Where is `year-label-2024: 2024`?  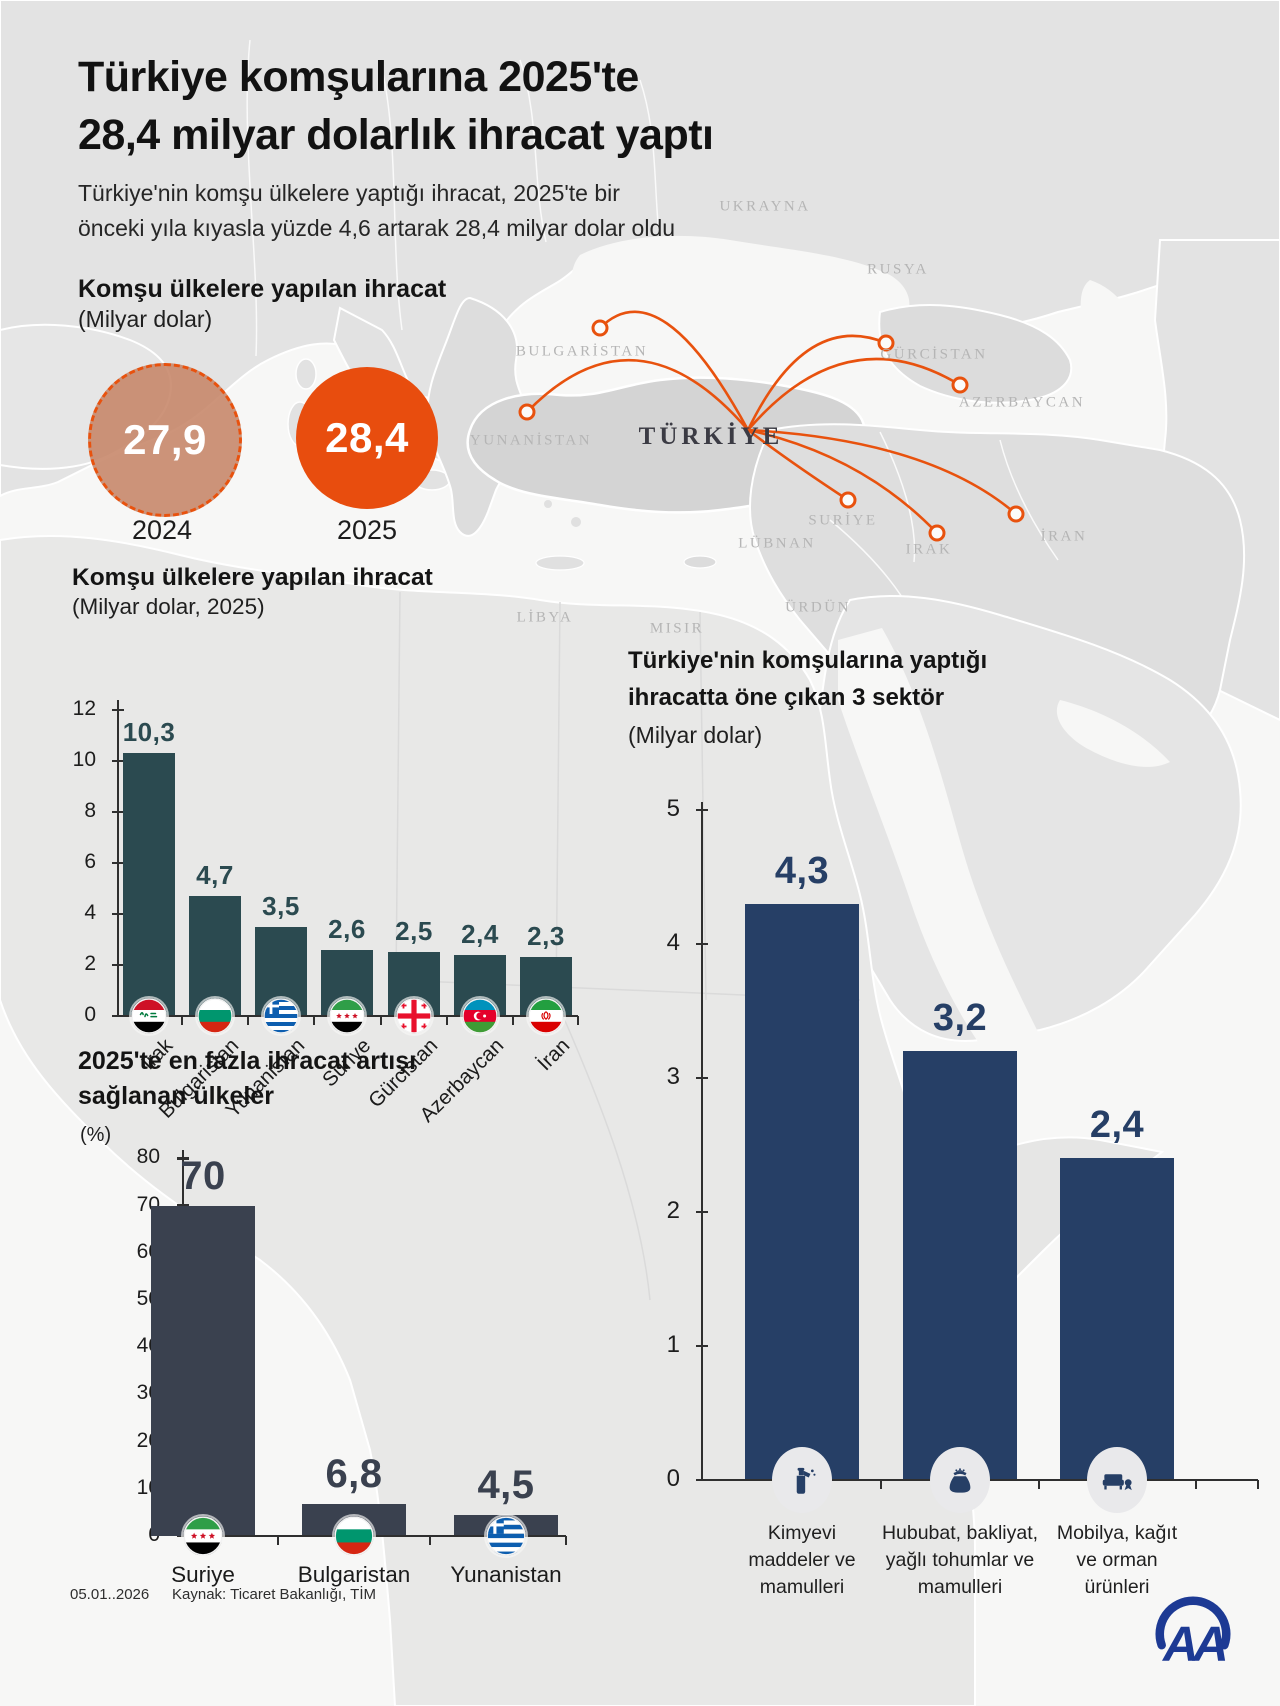 year-label-2024: 2024 is located at coordinates (162, 530).